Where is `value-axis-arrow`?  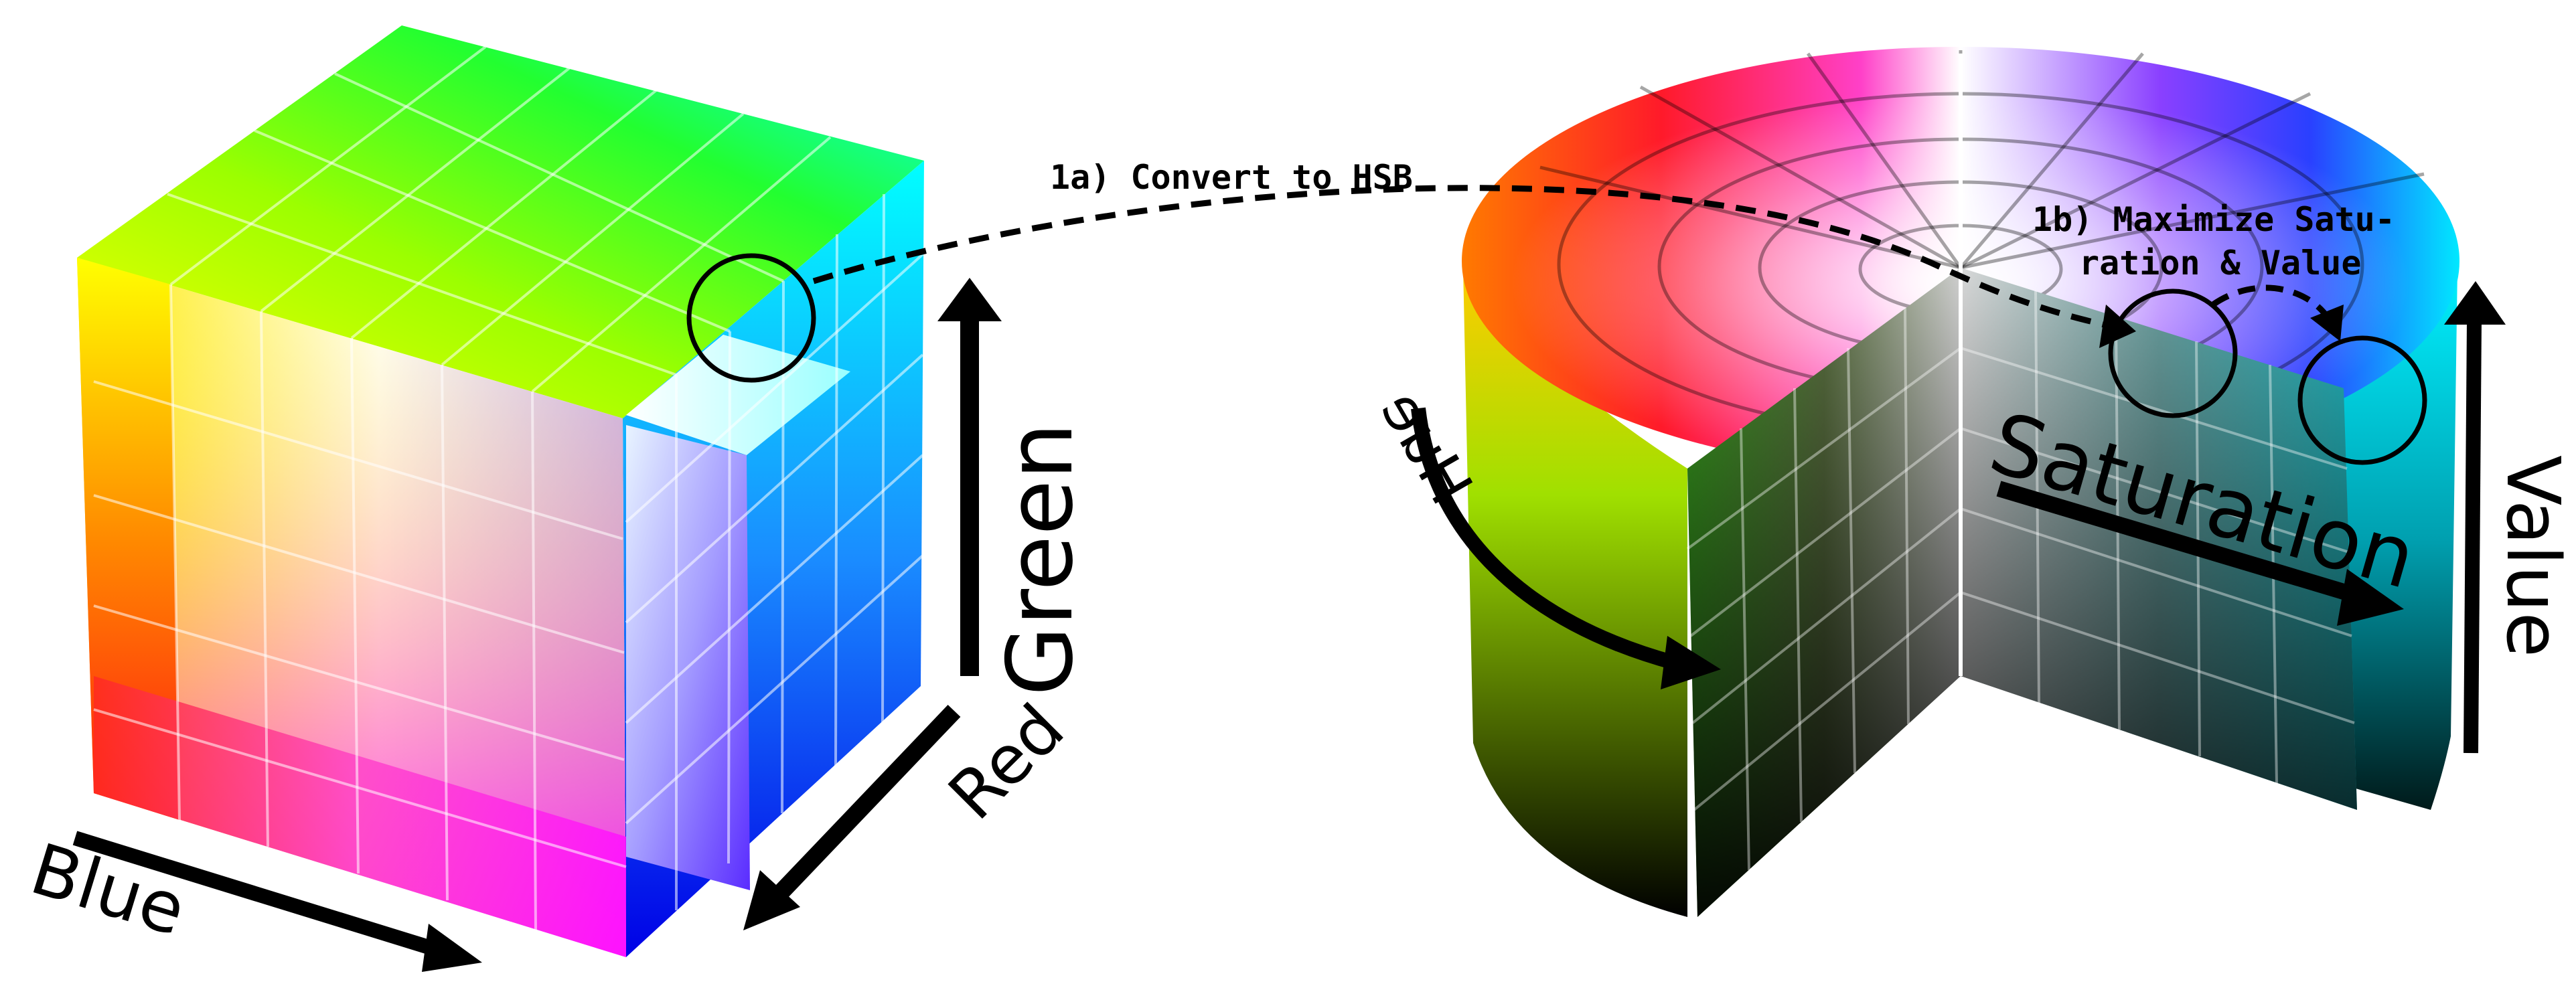
value-axis-arrow is located at coordinates (2475, 517).